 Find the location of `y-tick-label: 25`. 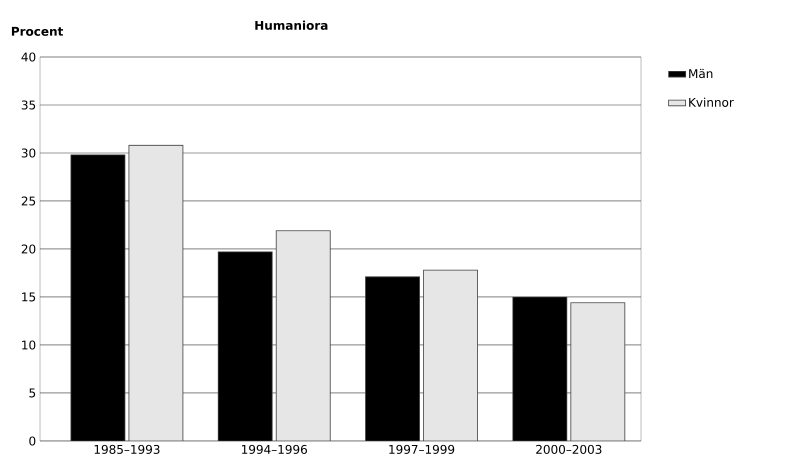

y-tick-label: 25 is located at coordinates (29, 201).